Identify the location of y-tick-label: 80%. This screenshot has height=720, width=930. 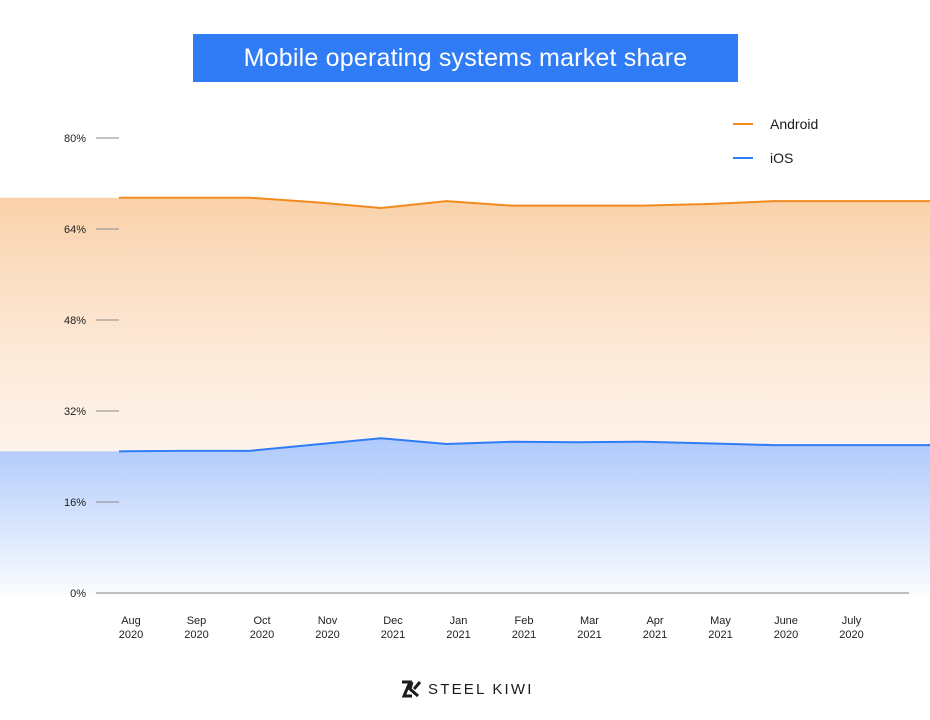
(75, 139).